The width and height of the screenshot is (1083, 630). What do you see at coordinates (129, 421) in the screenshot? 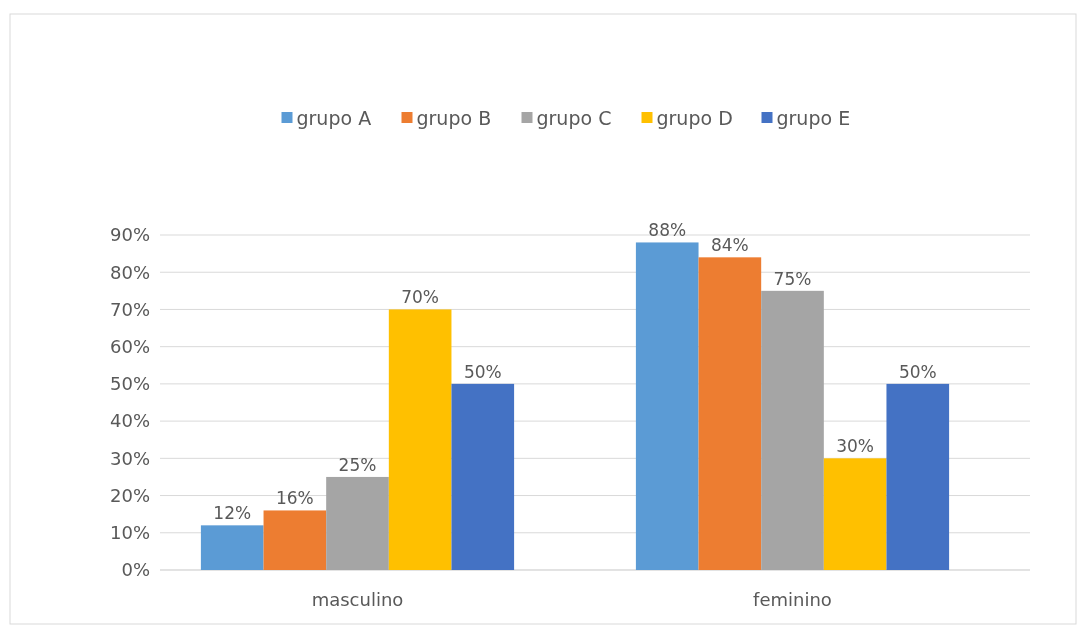
I see `y-tick-label: 40%` at bounding box center [129, 421].